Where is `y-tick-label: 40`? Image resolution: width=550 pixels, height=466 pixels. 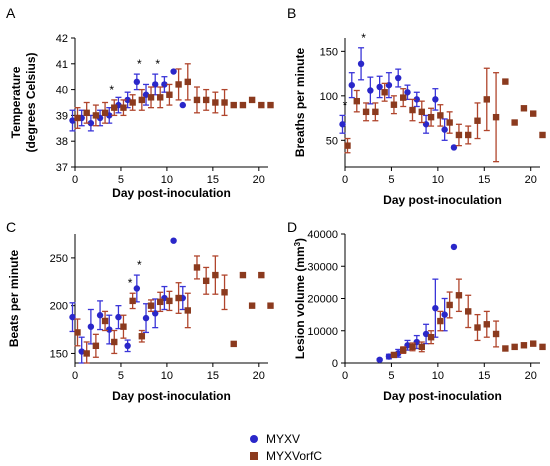
y-tick-label: 40 is located at coordinates (62, 91).